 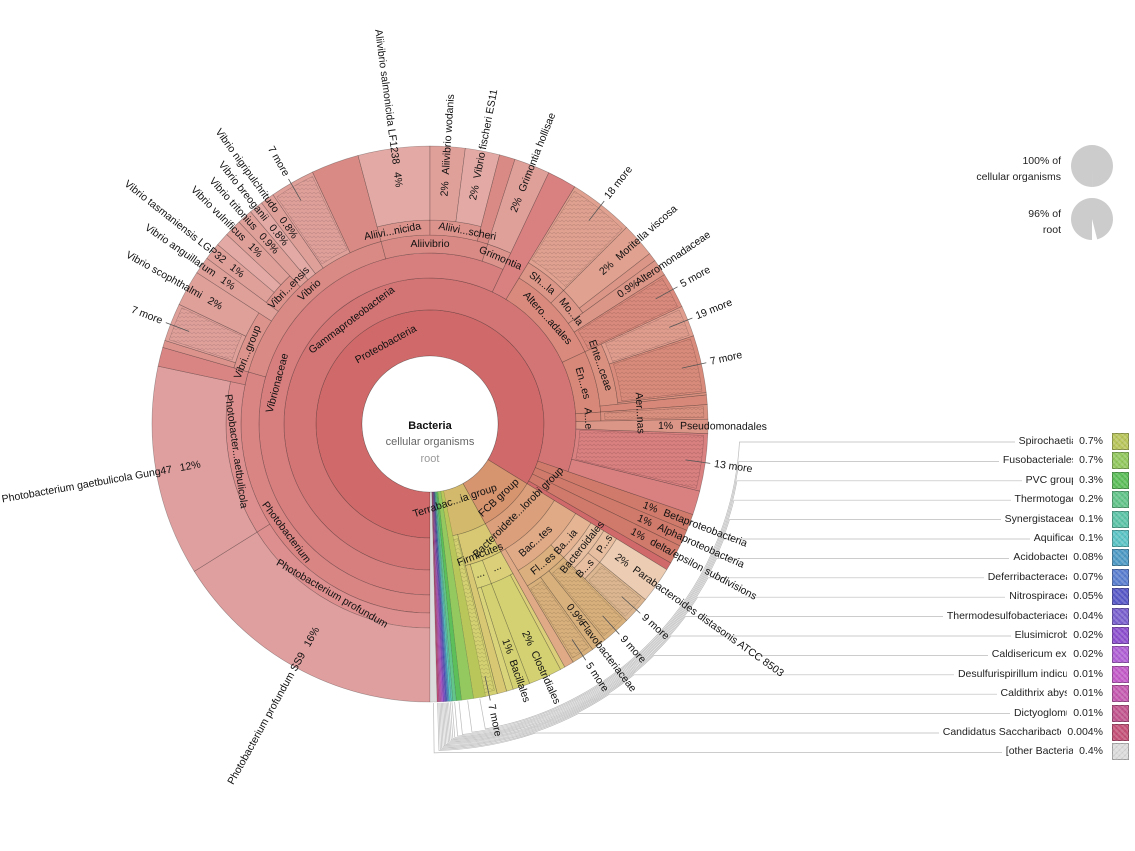 I want to click on wedge-gammaproteobacteria, so click(x=430, y=424).